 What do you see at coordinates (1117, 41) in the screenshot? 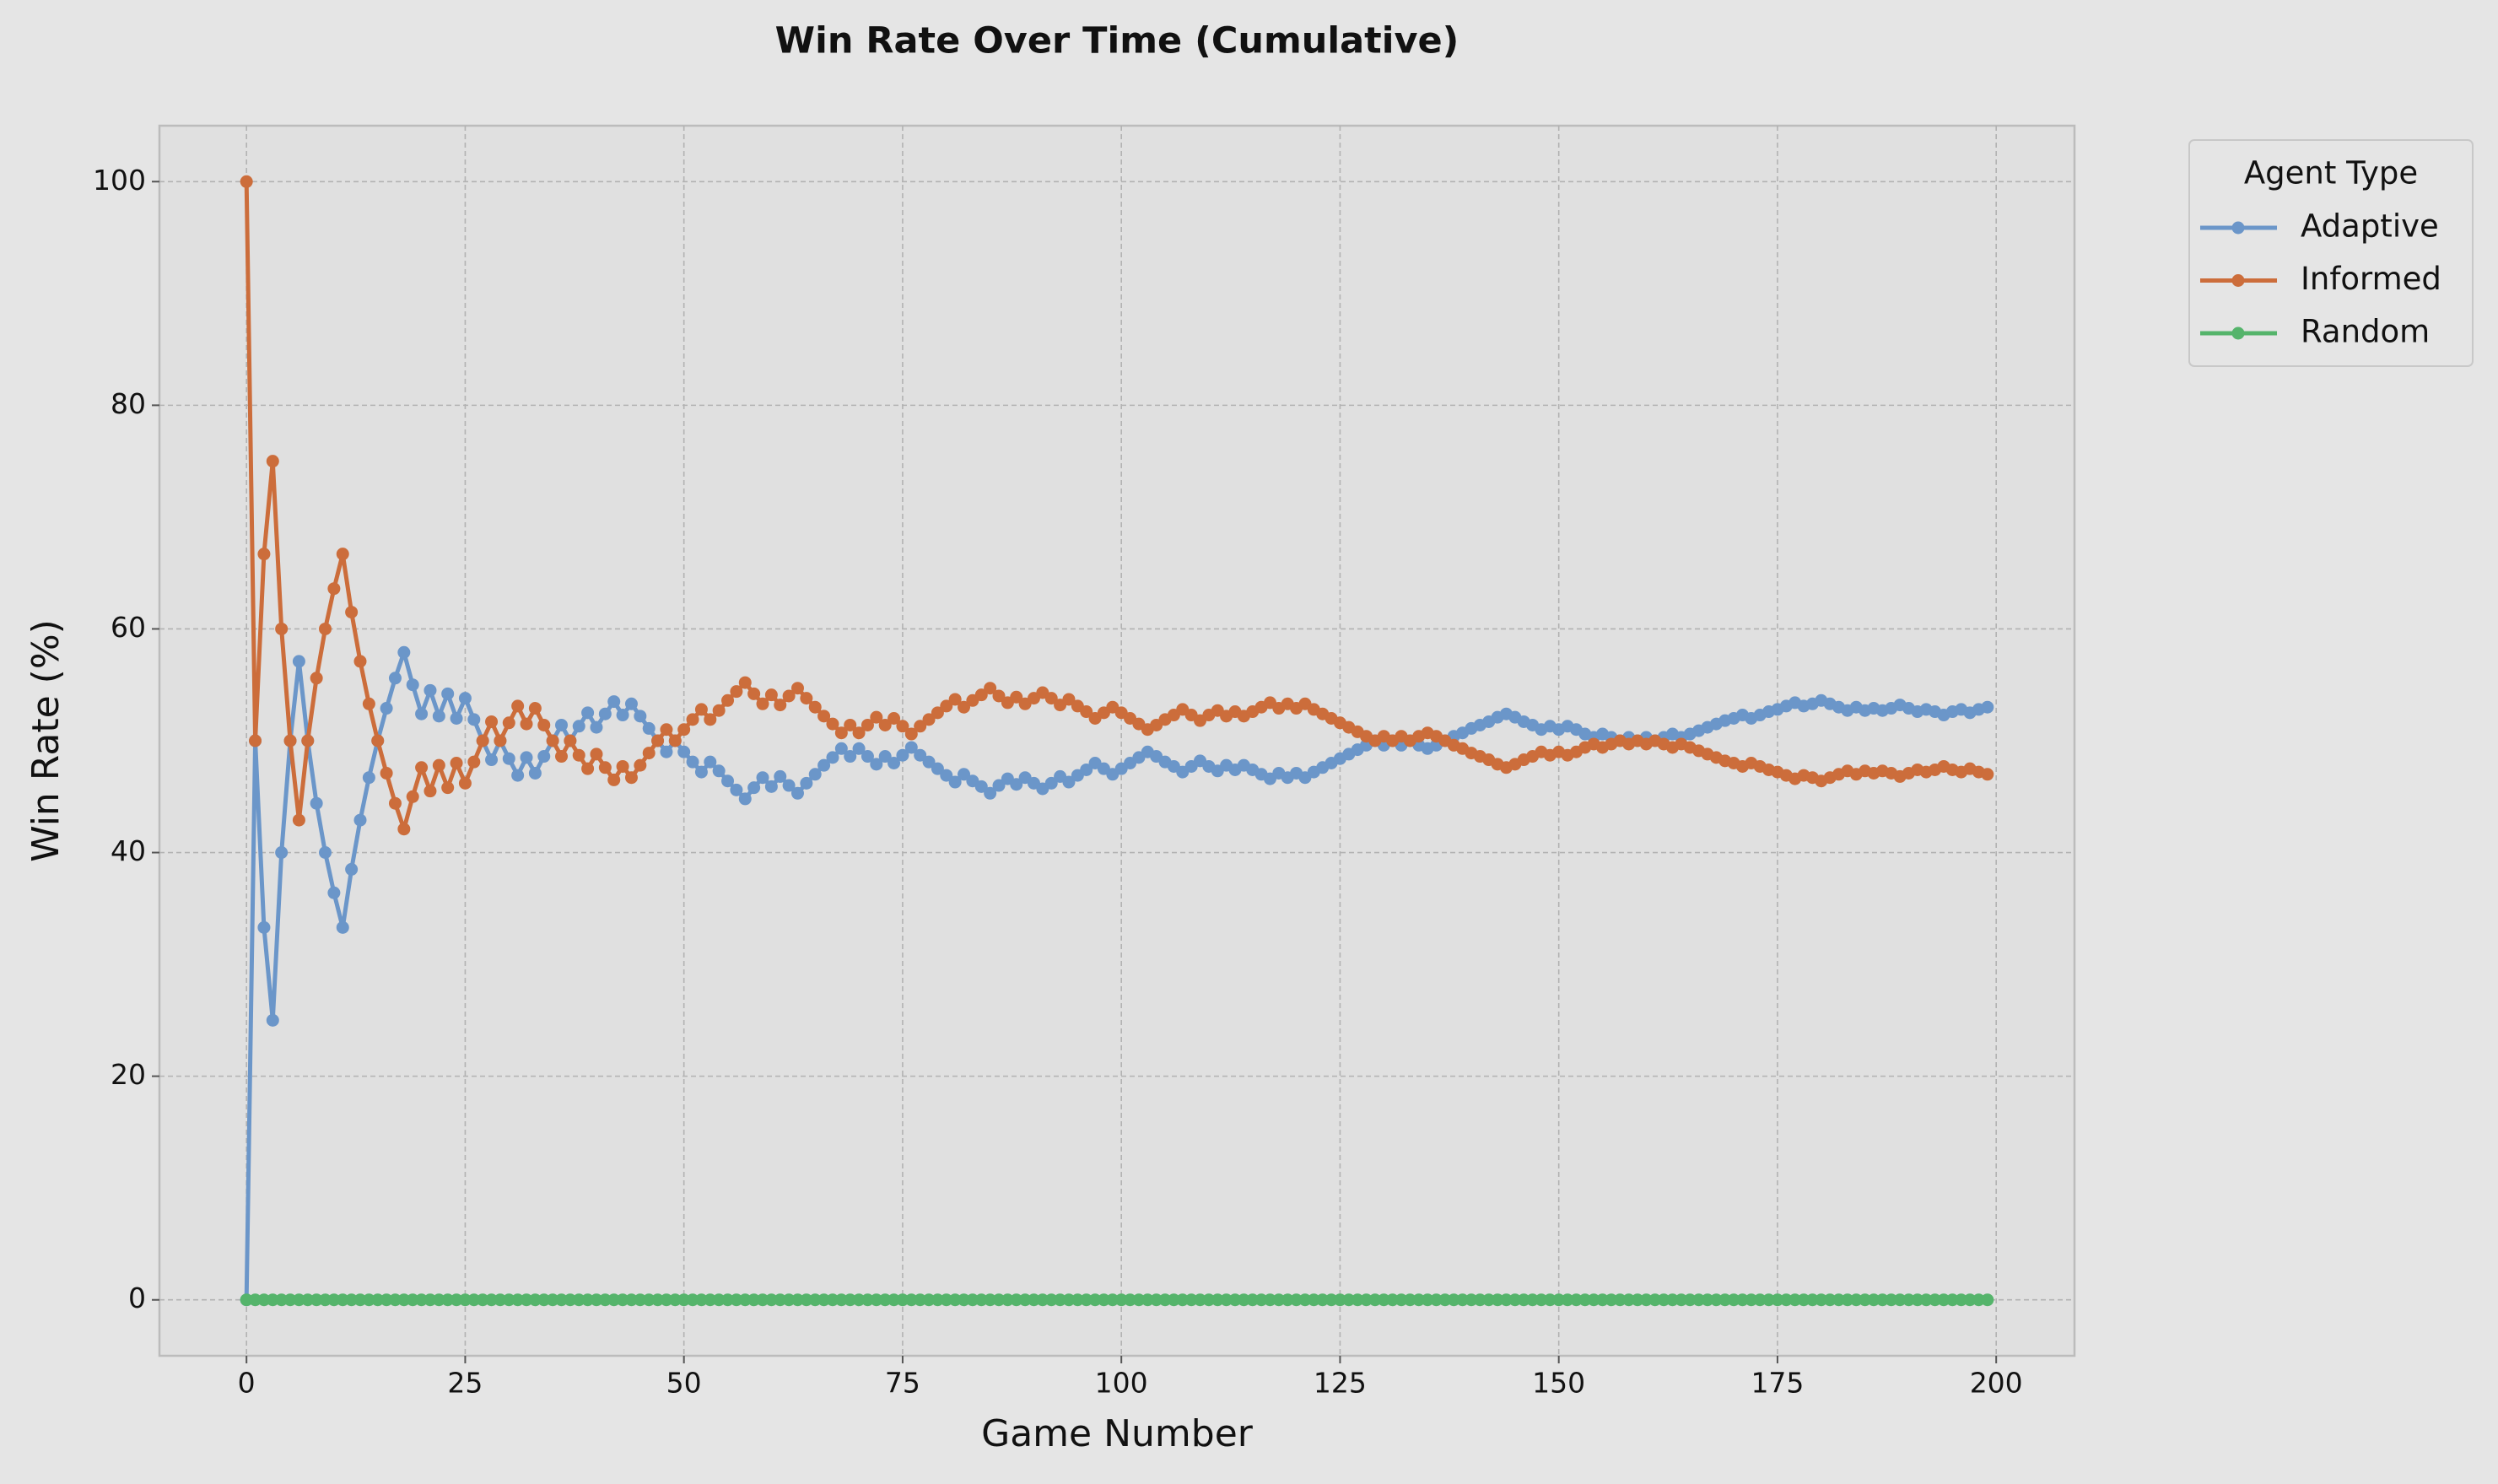
I see `chart-title: Win Rate Over Time (Cumulative)` at bounding box center [1117, 41].